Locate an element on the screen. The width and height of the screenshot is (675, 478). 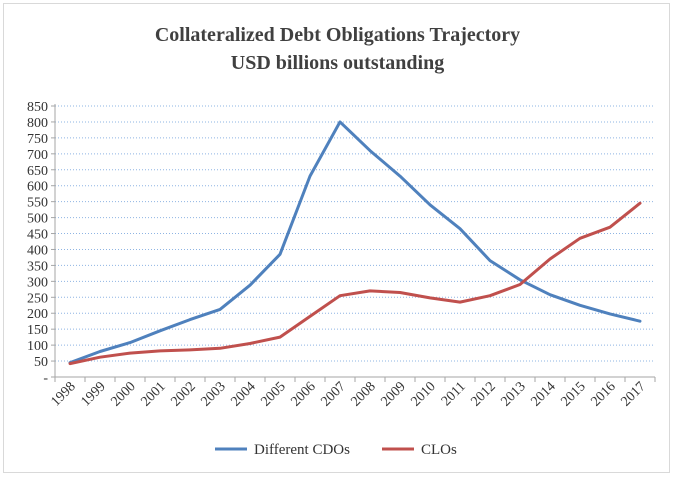
x-tick-label: 2006 is located at coordinates (303, 394).